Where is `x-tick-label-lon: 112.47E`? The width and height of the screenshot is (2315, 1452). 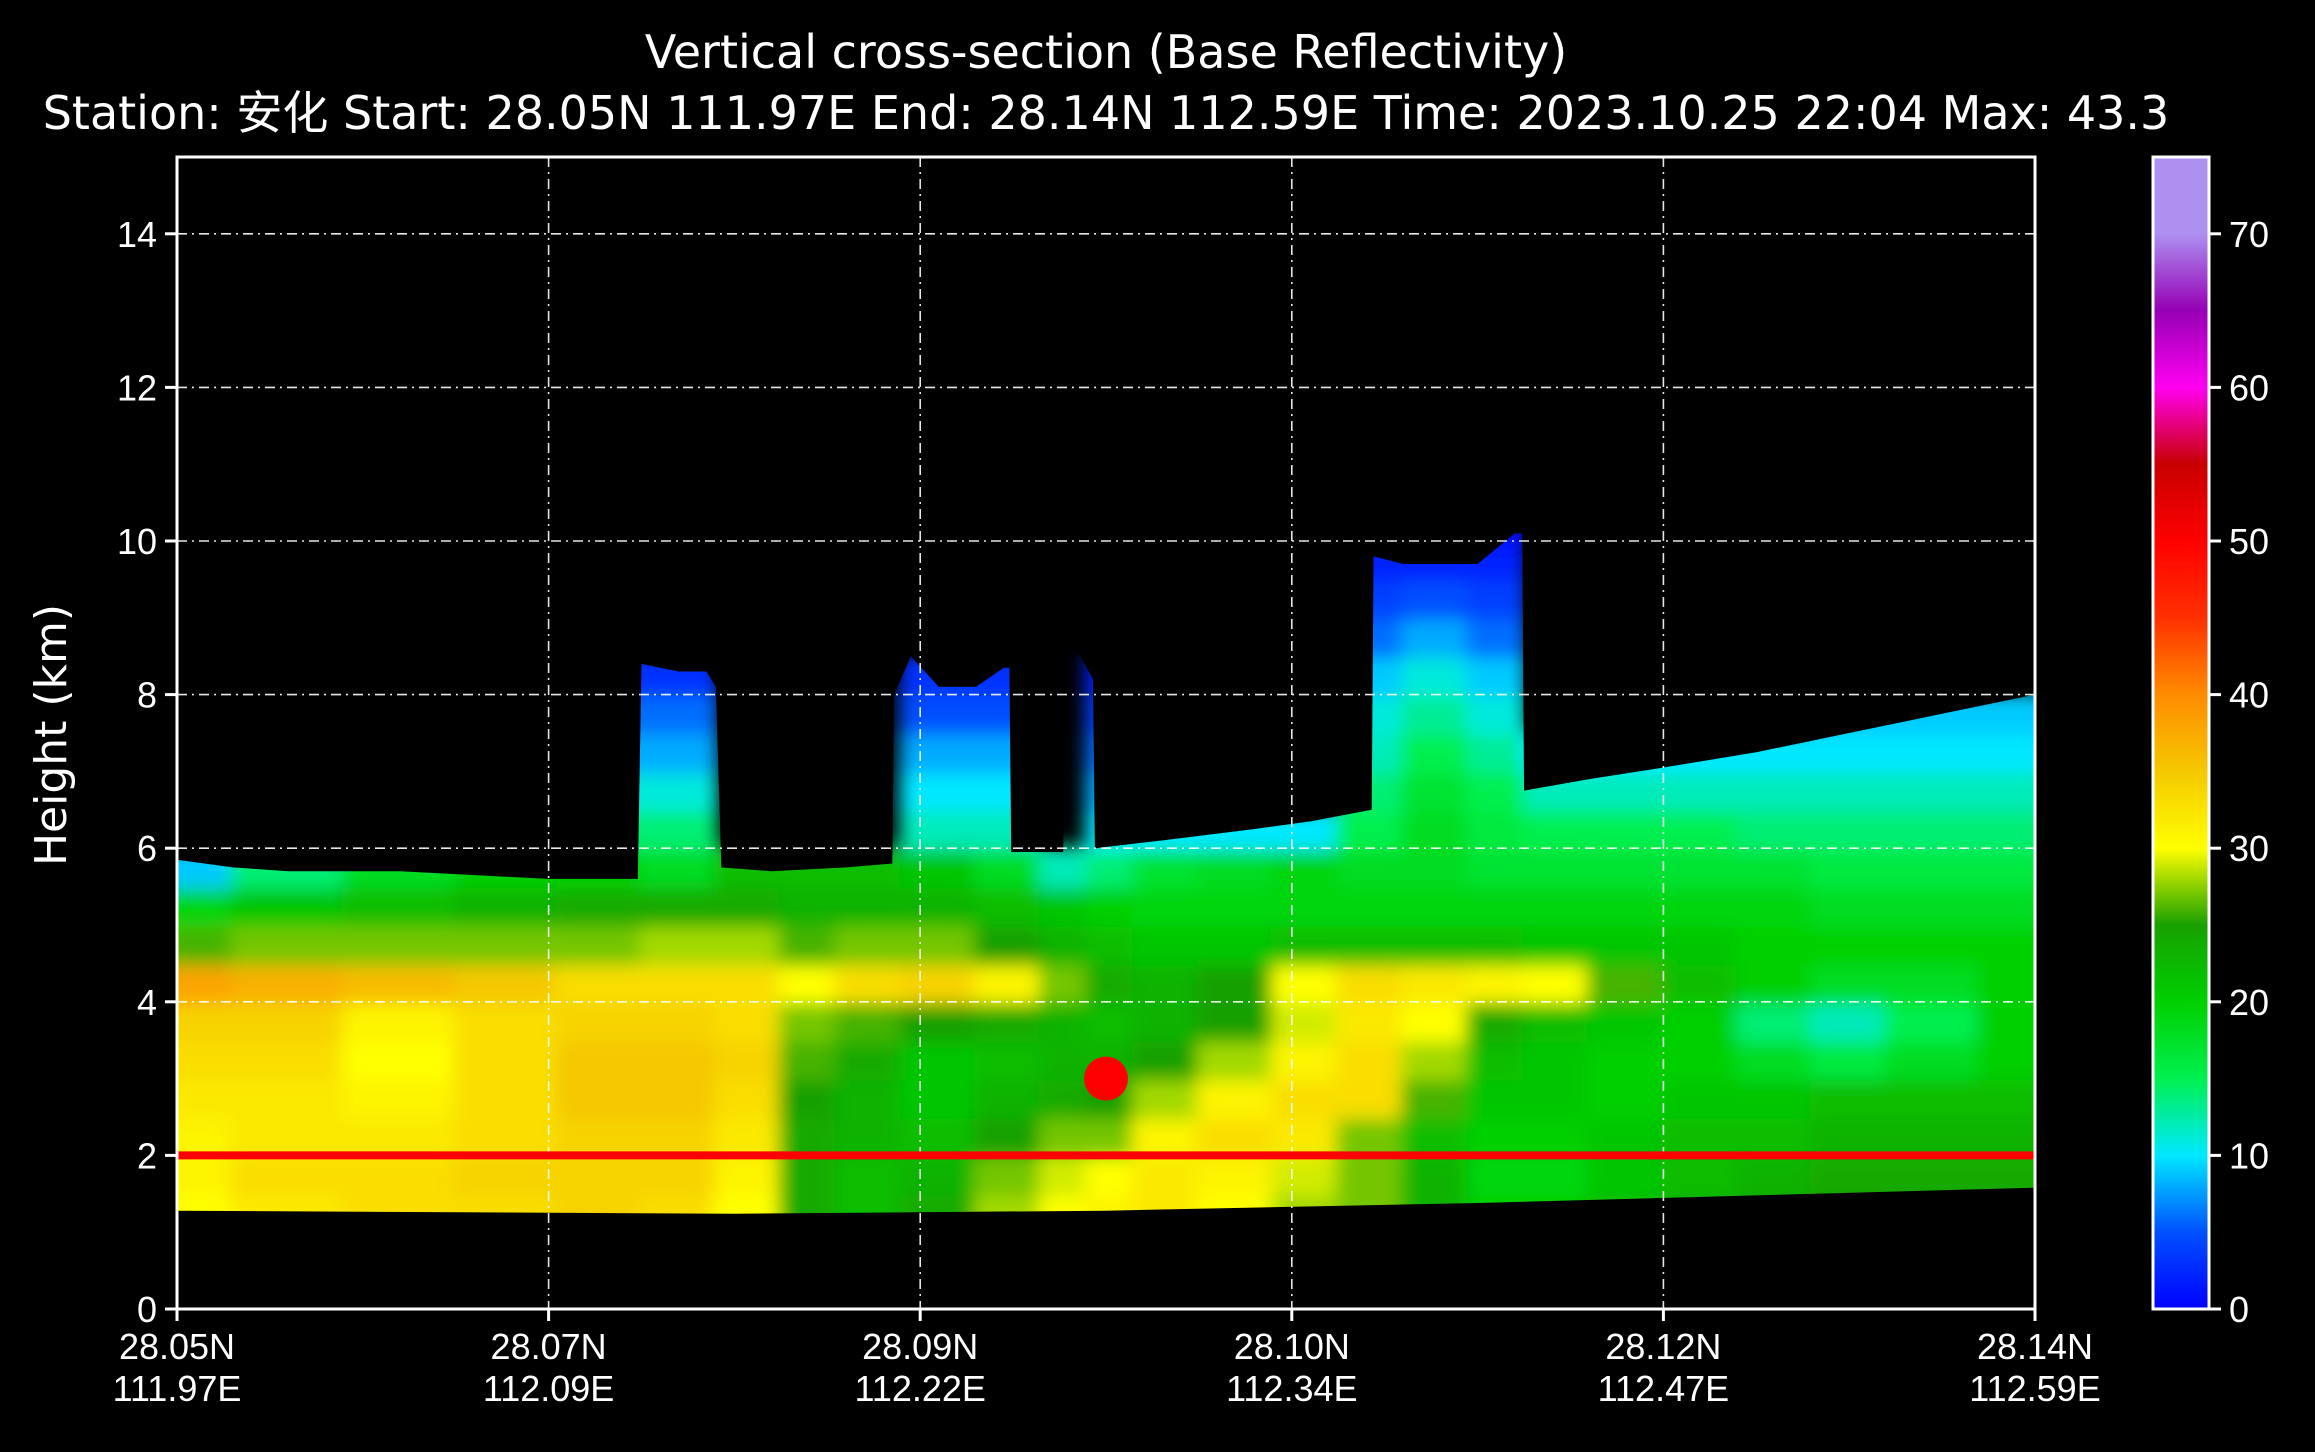 x-tick-label-lon: 112.47E is located at coordinates (1663, 1388).